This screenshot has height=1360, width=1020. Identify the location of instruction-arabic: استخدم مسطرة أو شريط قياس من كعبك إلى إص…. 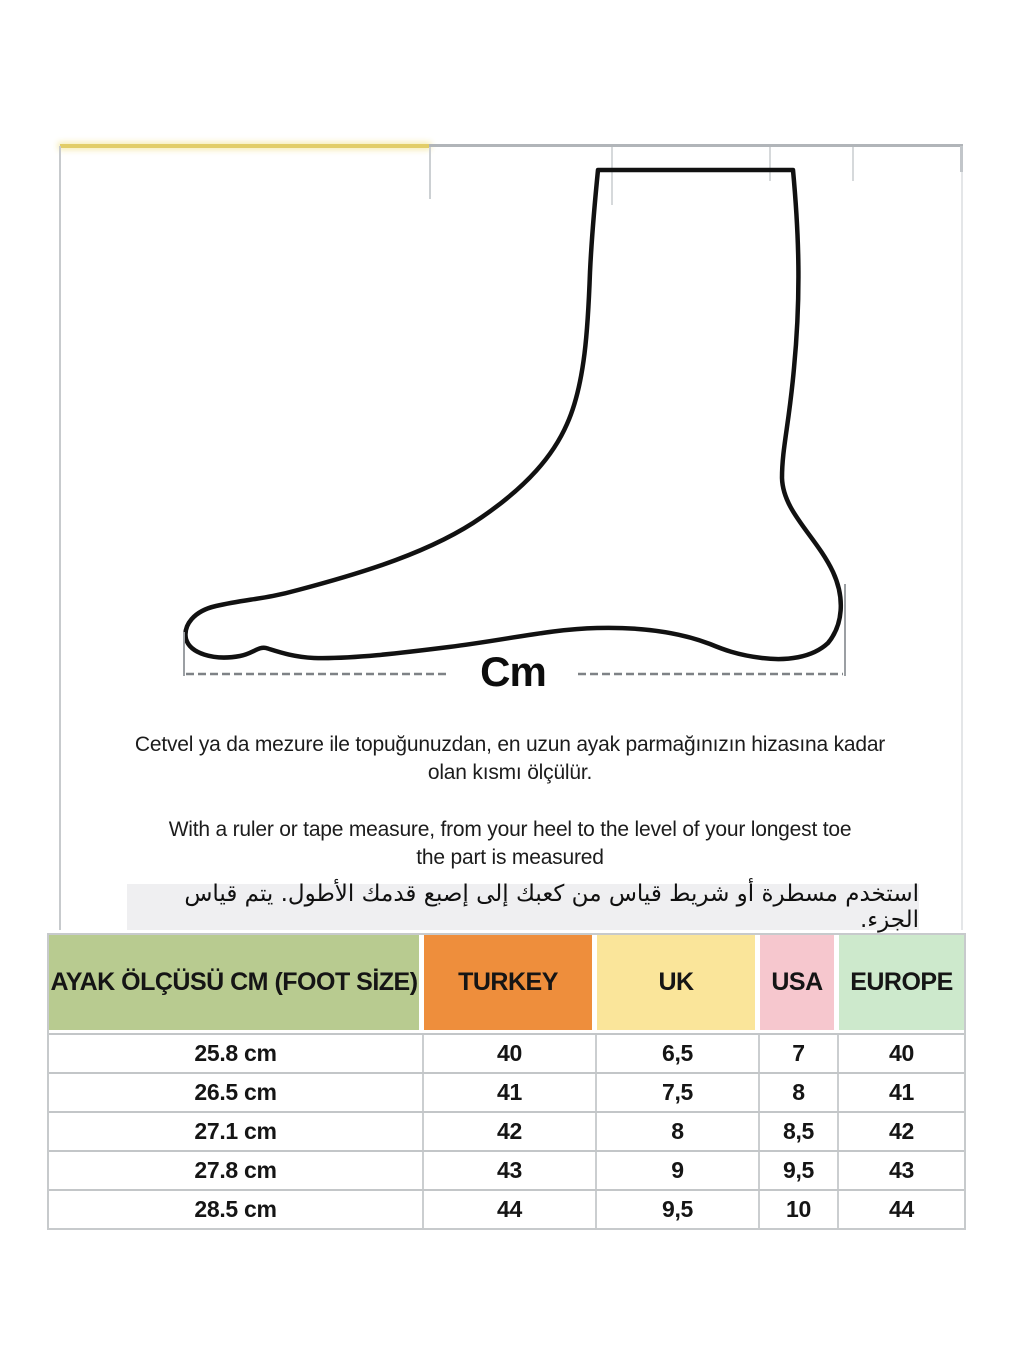
(523, 907).